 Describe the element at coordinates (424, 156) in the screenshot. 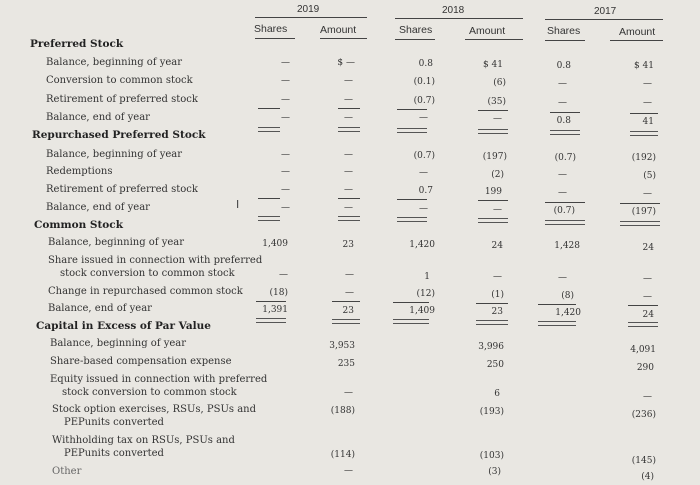

I see `cell-2018-shares: (0.7)` at that location.